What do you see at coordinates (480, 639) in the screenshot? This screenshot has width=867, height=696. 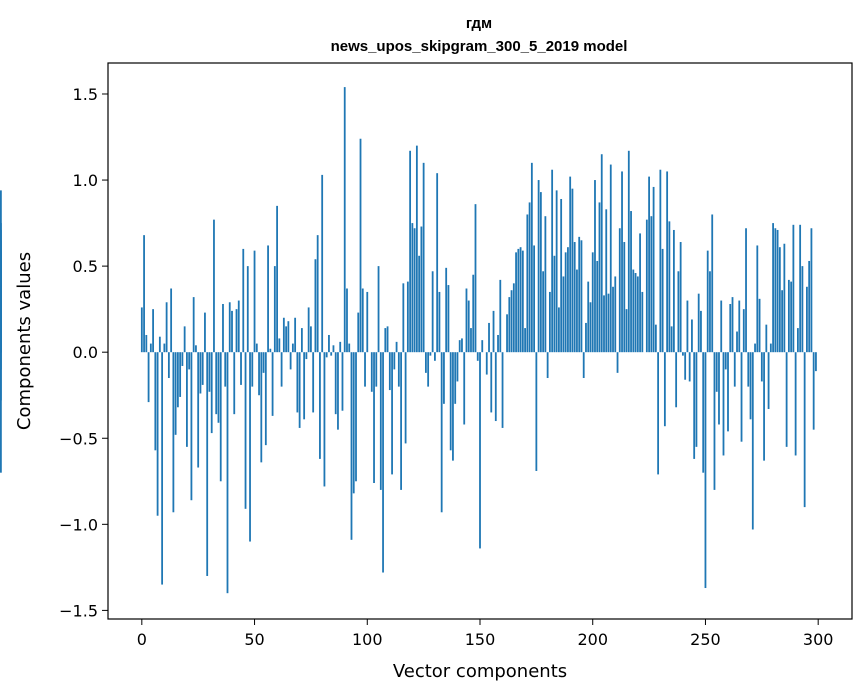 I see `x-tick-label: 150` at bounding box center [480, 639].